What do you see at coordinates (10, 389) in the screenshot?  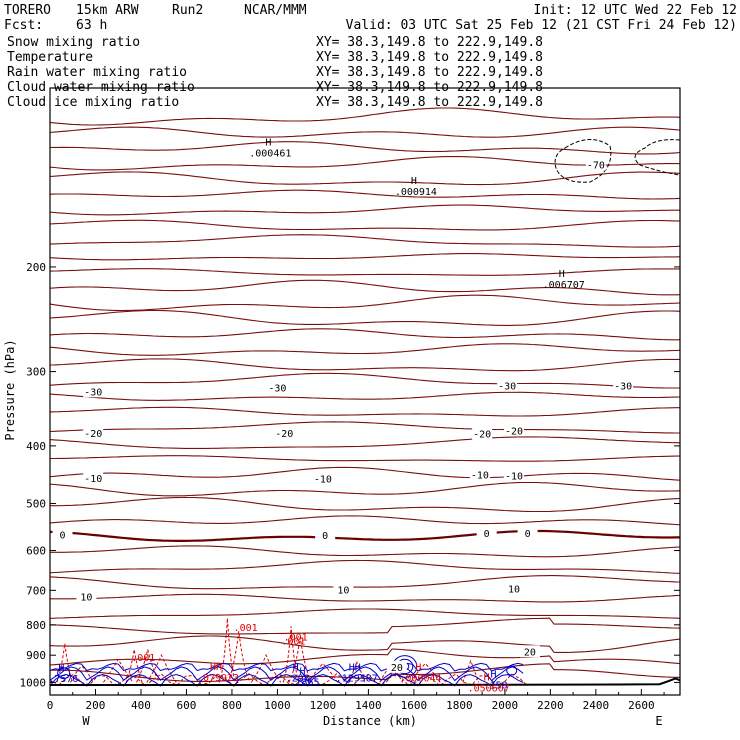 I see `y-axis-title: Pressure (hPa)` at bounding box center [10, 389].